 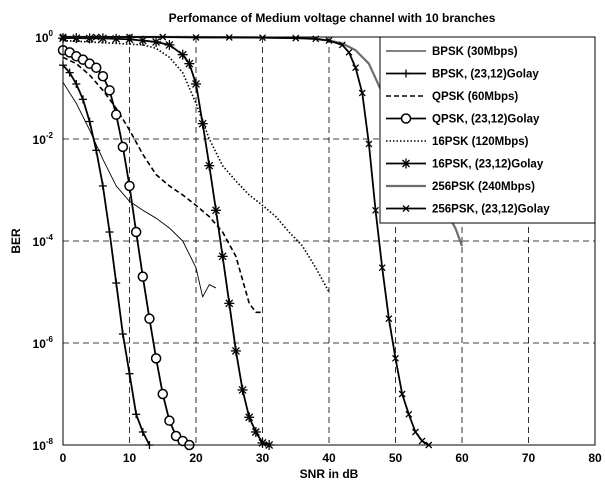 I want to click on x-tick-label: 20, so click(x=196, y=458).